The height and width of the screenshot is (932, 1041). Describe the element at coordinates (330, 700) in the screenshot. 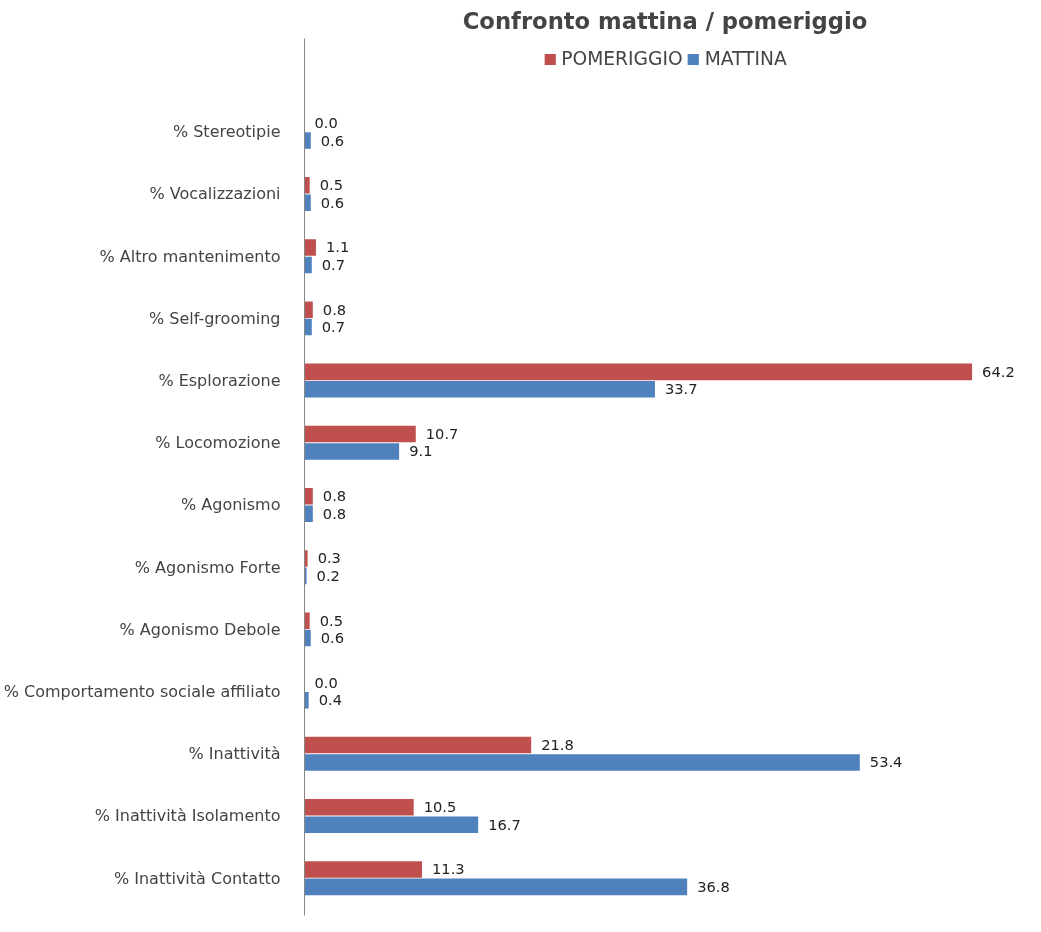

I see `data-label: 0.4` at that location.